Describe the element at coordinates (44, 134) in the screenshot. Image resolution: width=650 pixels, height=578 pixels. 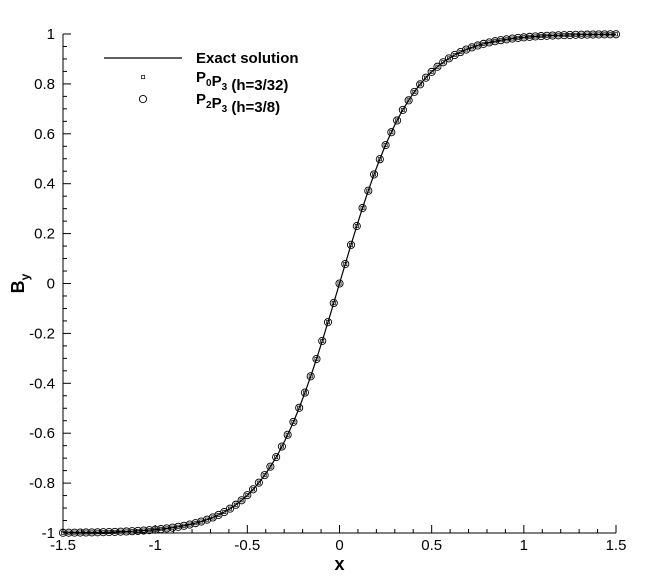
I see `y-tick-label: 0.6` at that location.